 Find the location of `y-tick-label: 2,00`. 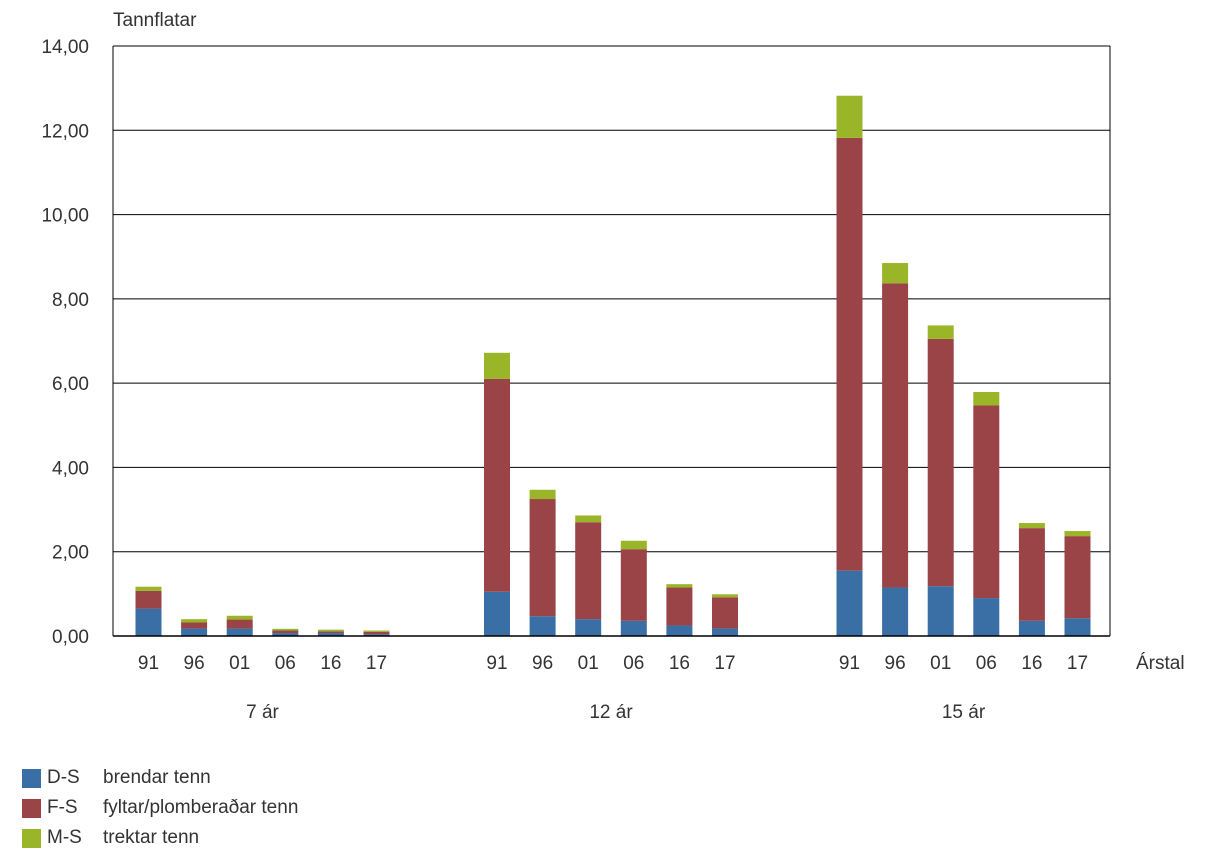

y-tick-label: 2,00 is located at coordinates (70, 553).